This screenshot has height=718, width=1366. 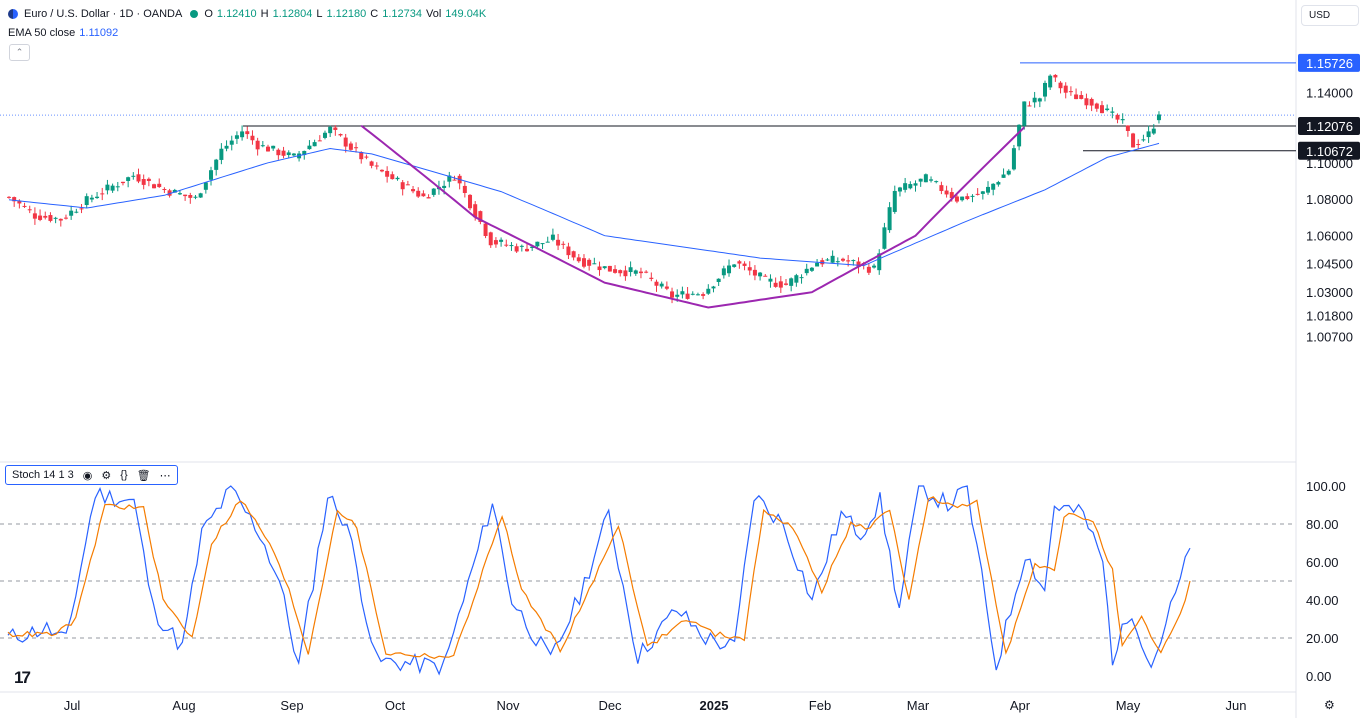 What do you see at coordinates (1329, 705) in the screenshot?
I see `settings-icon: ⚙` at bounding box center [1329, 705].